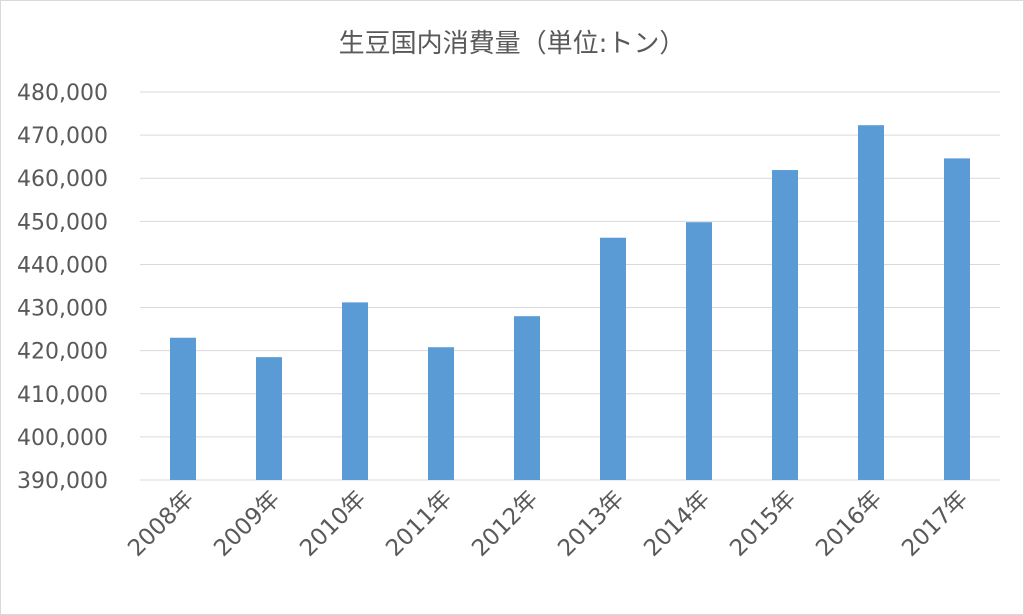  I want to click on bar-2015年, so click(785, 325).